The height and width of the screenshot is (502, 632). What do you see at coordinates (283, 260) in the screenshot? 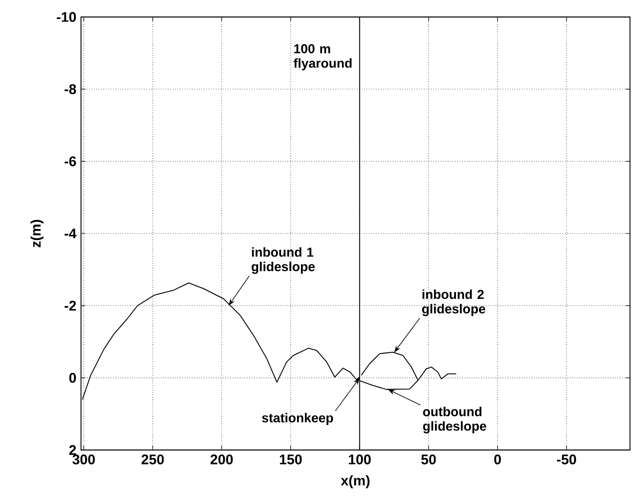
I see `annotation: inbound 1 glideslope` at bounding box center [283, 260].